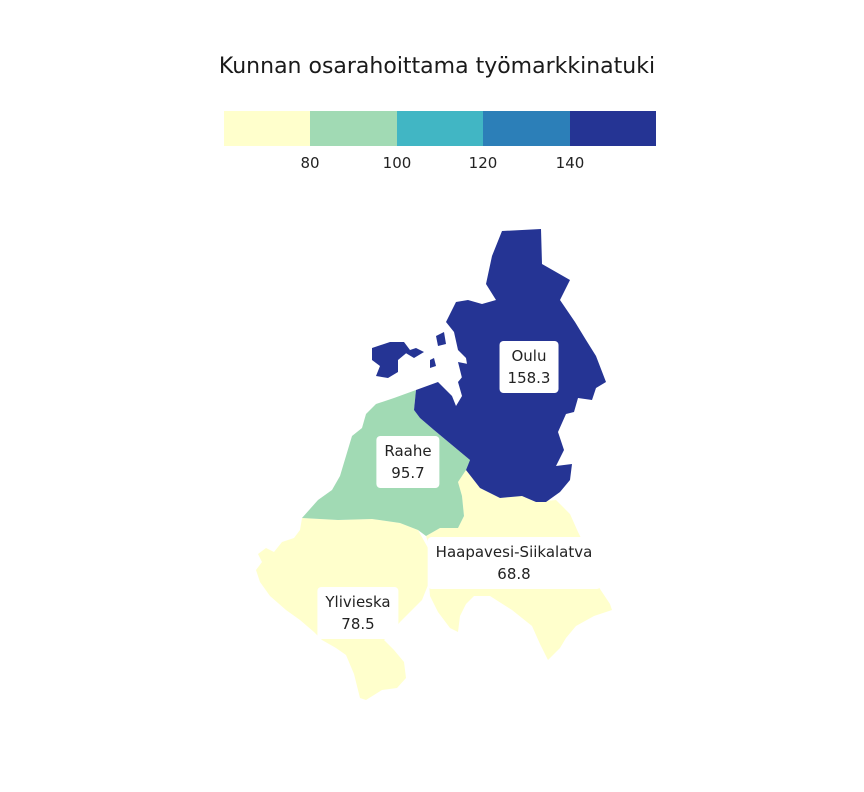 This screenshot has width=864, height=792. Describe the element at coordinates (529, 378) in the screenshot. I see `label-oulu-value: 158.3` at that location.